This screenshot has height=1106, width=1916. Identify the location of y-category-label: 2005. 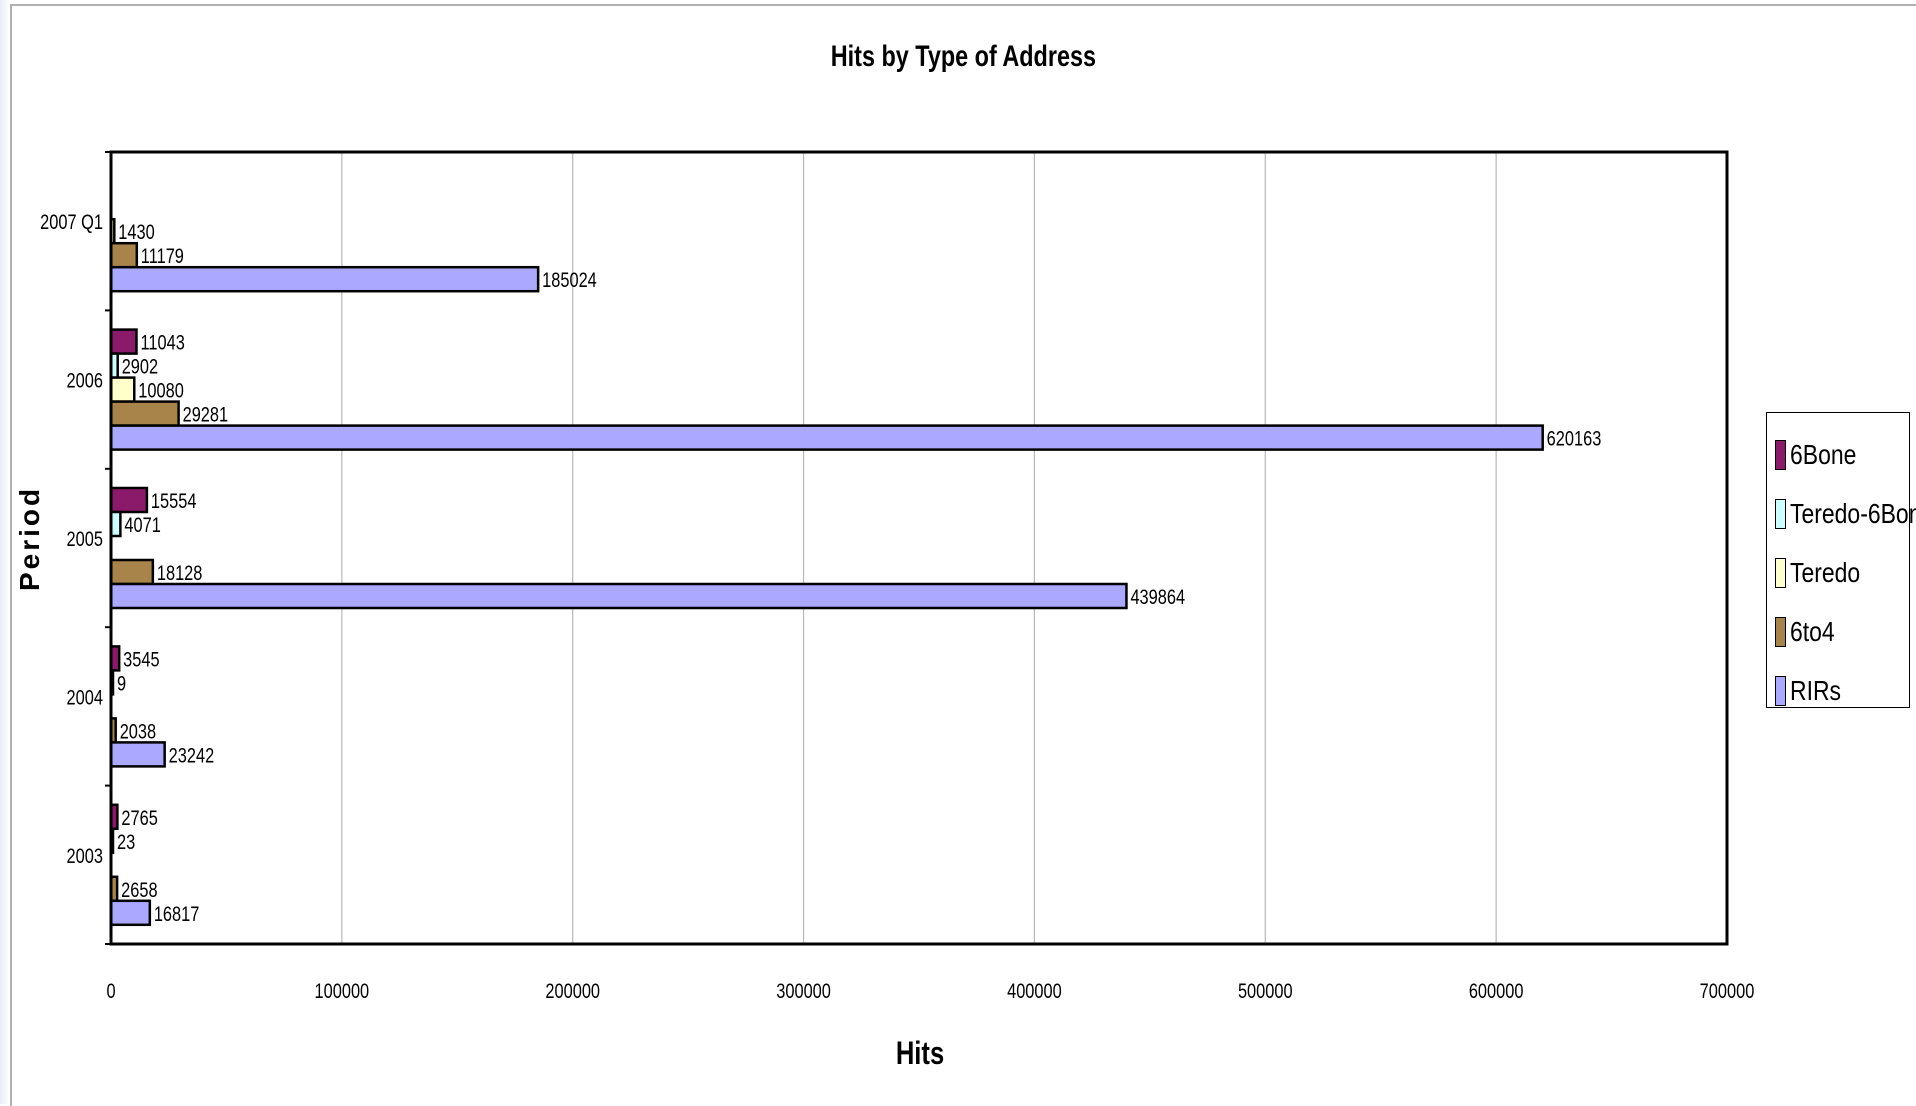
(85, 538).